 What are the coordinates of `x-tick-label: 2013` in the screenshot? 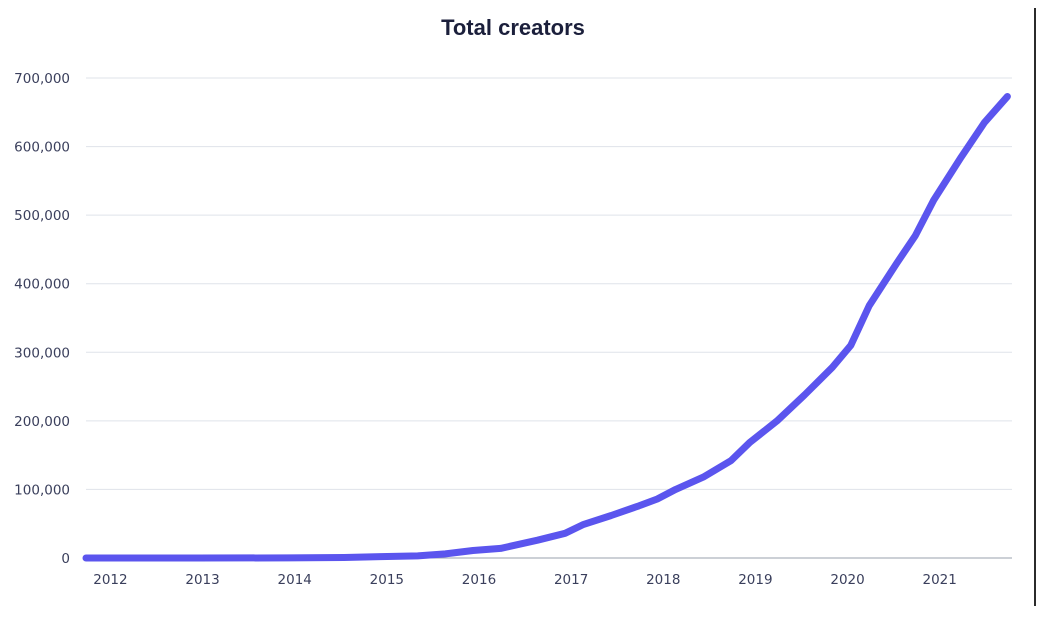 It's located at (202, 580).